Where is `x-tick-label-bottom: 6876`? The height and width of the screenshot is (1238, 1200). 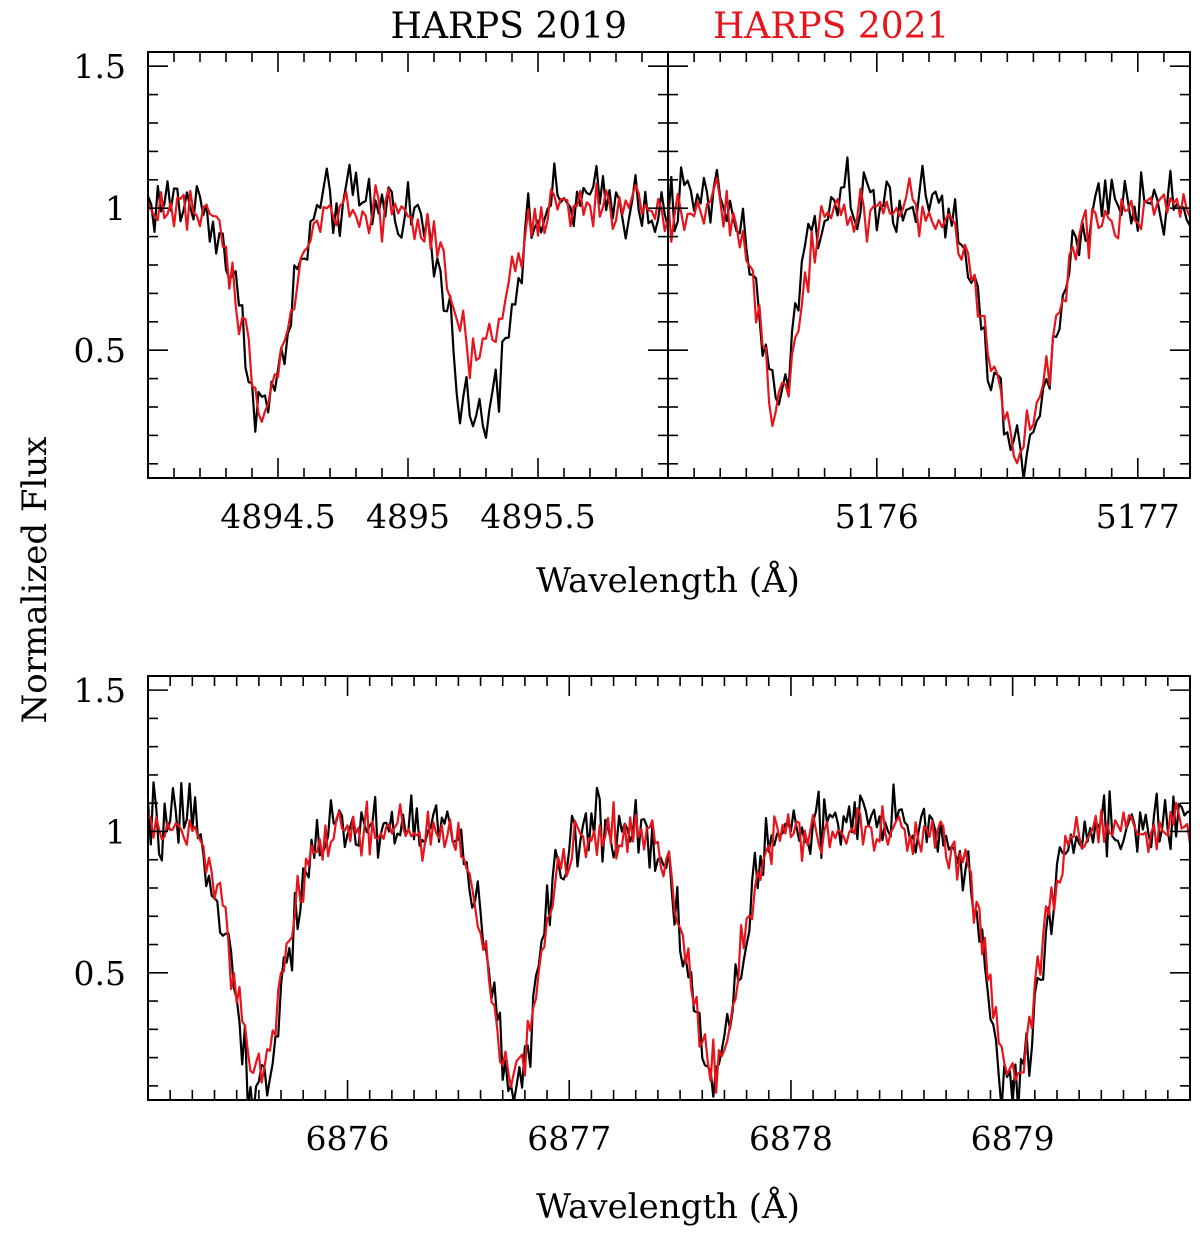
x-tick-label-bottom: 6876 is located at coordinates (348, 1138).